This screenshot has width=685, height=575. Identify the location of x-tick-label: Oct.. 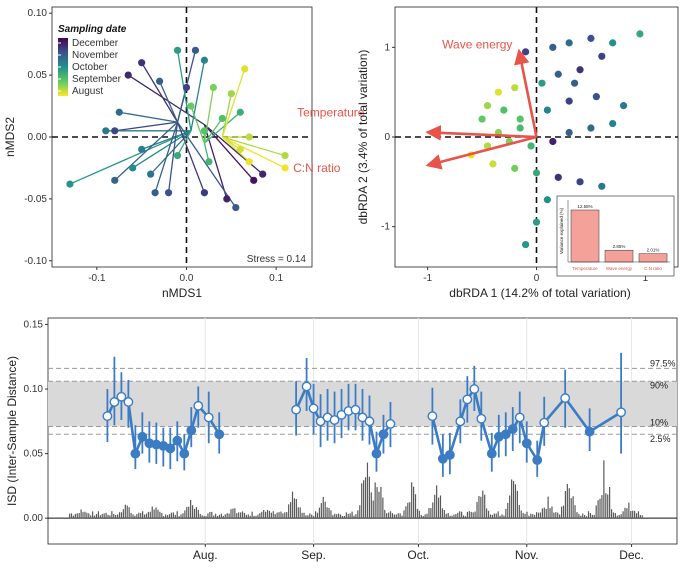
(418, 555).